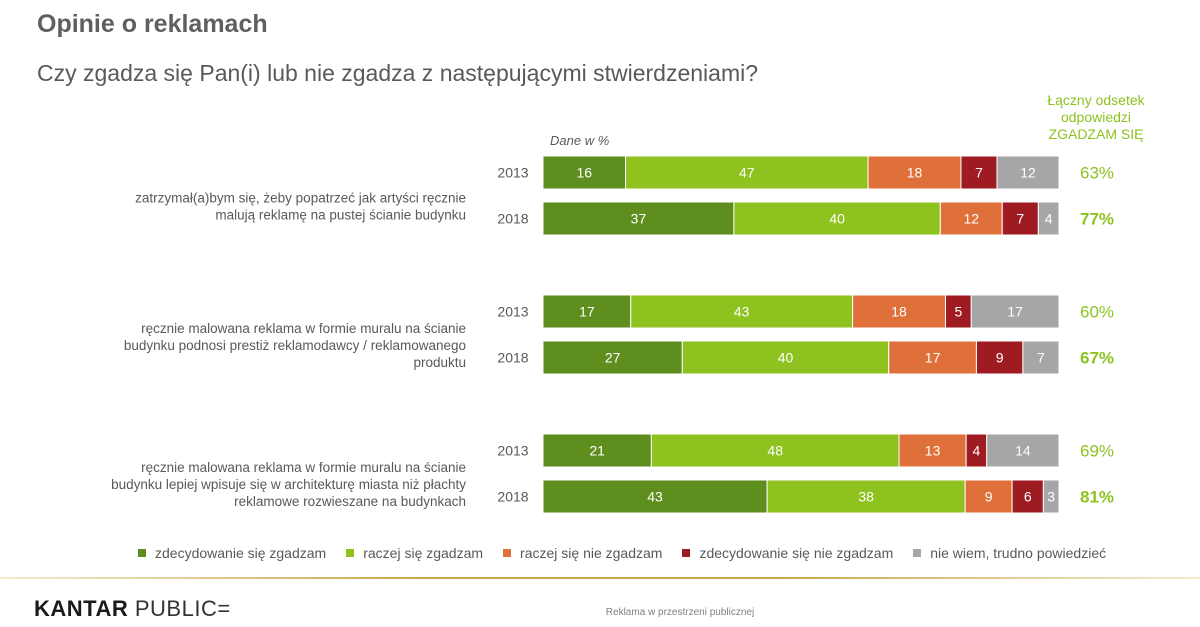 Image resolution: width=1200 pixels, height=627 pixels. Describe the element at coordinates (639, 219) in the screenshot. I see `segment-value-label: 37` at that location.